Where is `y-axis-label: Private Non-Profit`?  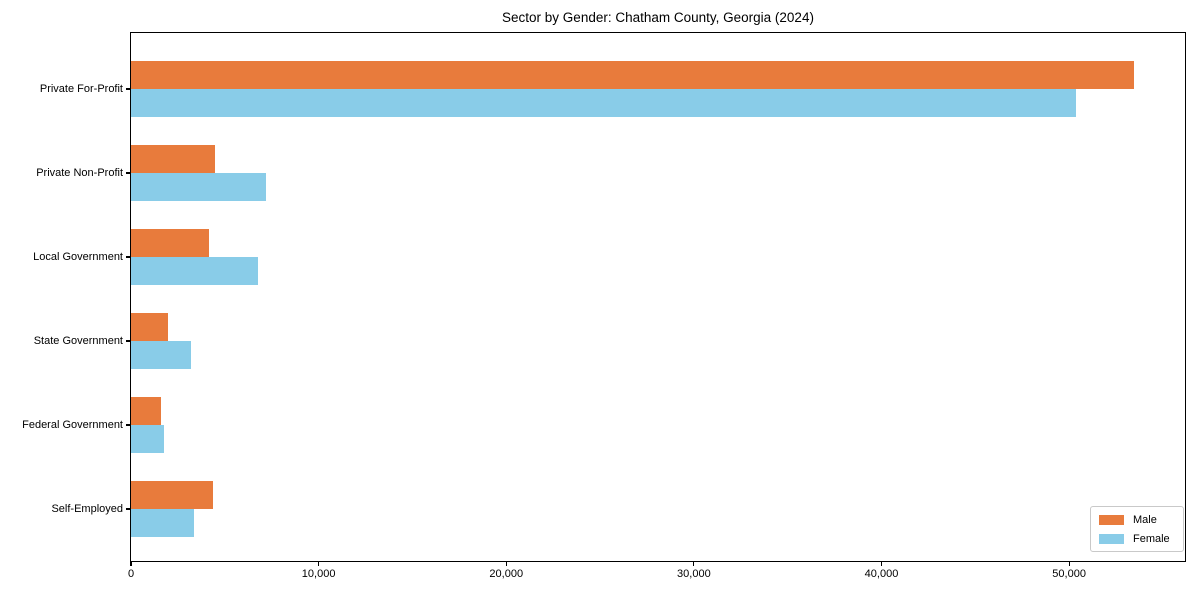
y-axis-label: Private Non-Profit is located at coordinates (79, 173).